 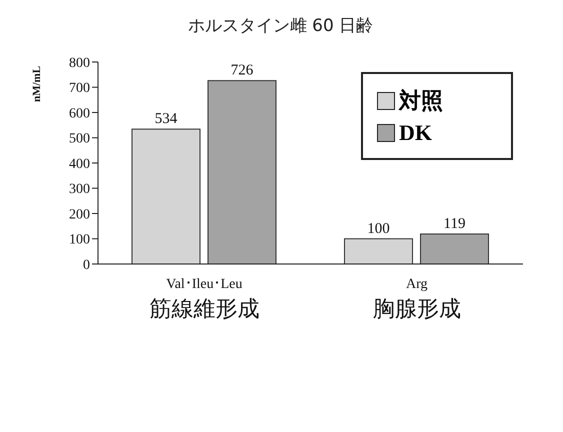 What do you see at coordinates (166, 119) in the screenshot?
I see `data-label: 534` at bounding box center [166, 119].